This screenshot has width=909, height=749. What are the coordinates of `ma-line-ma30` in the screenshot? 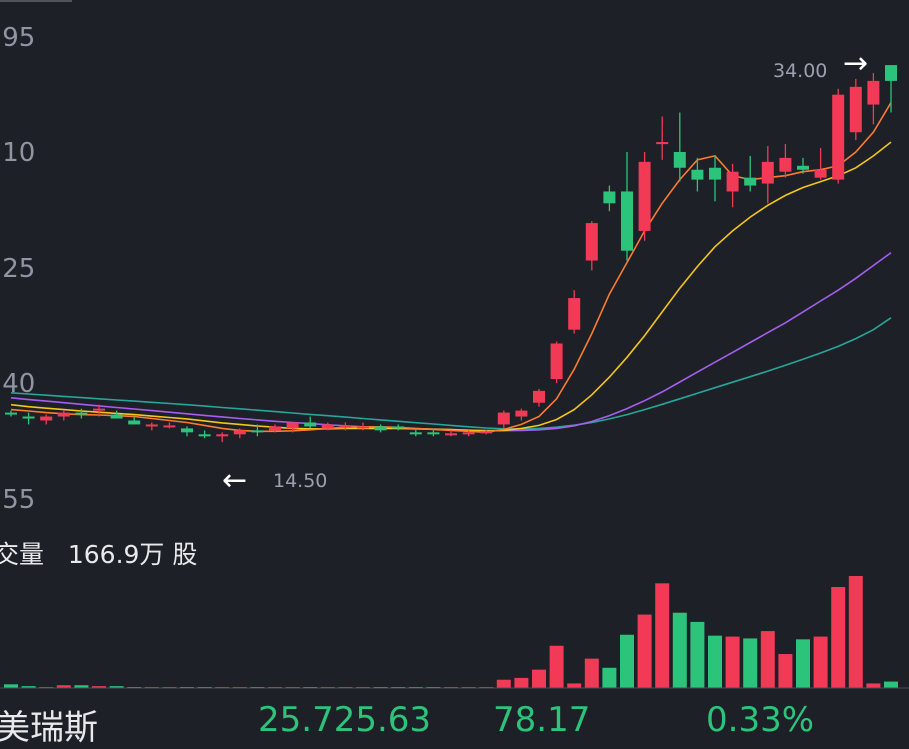 It's located at (451, 373).